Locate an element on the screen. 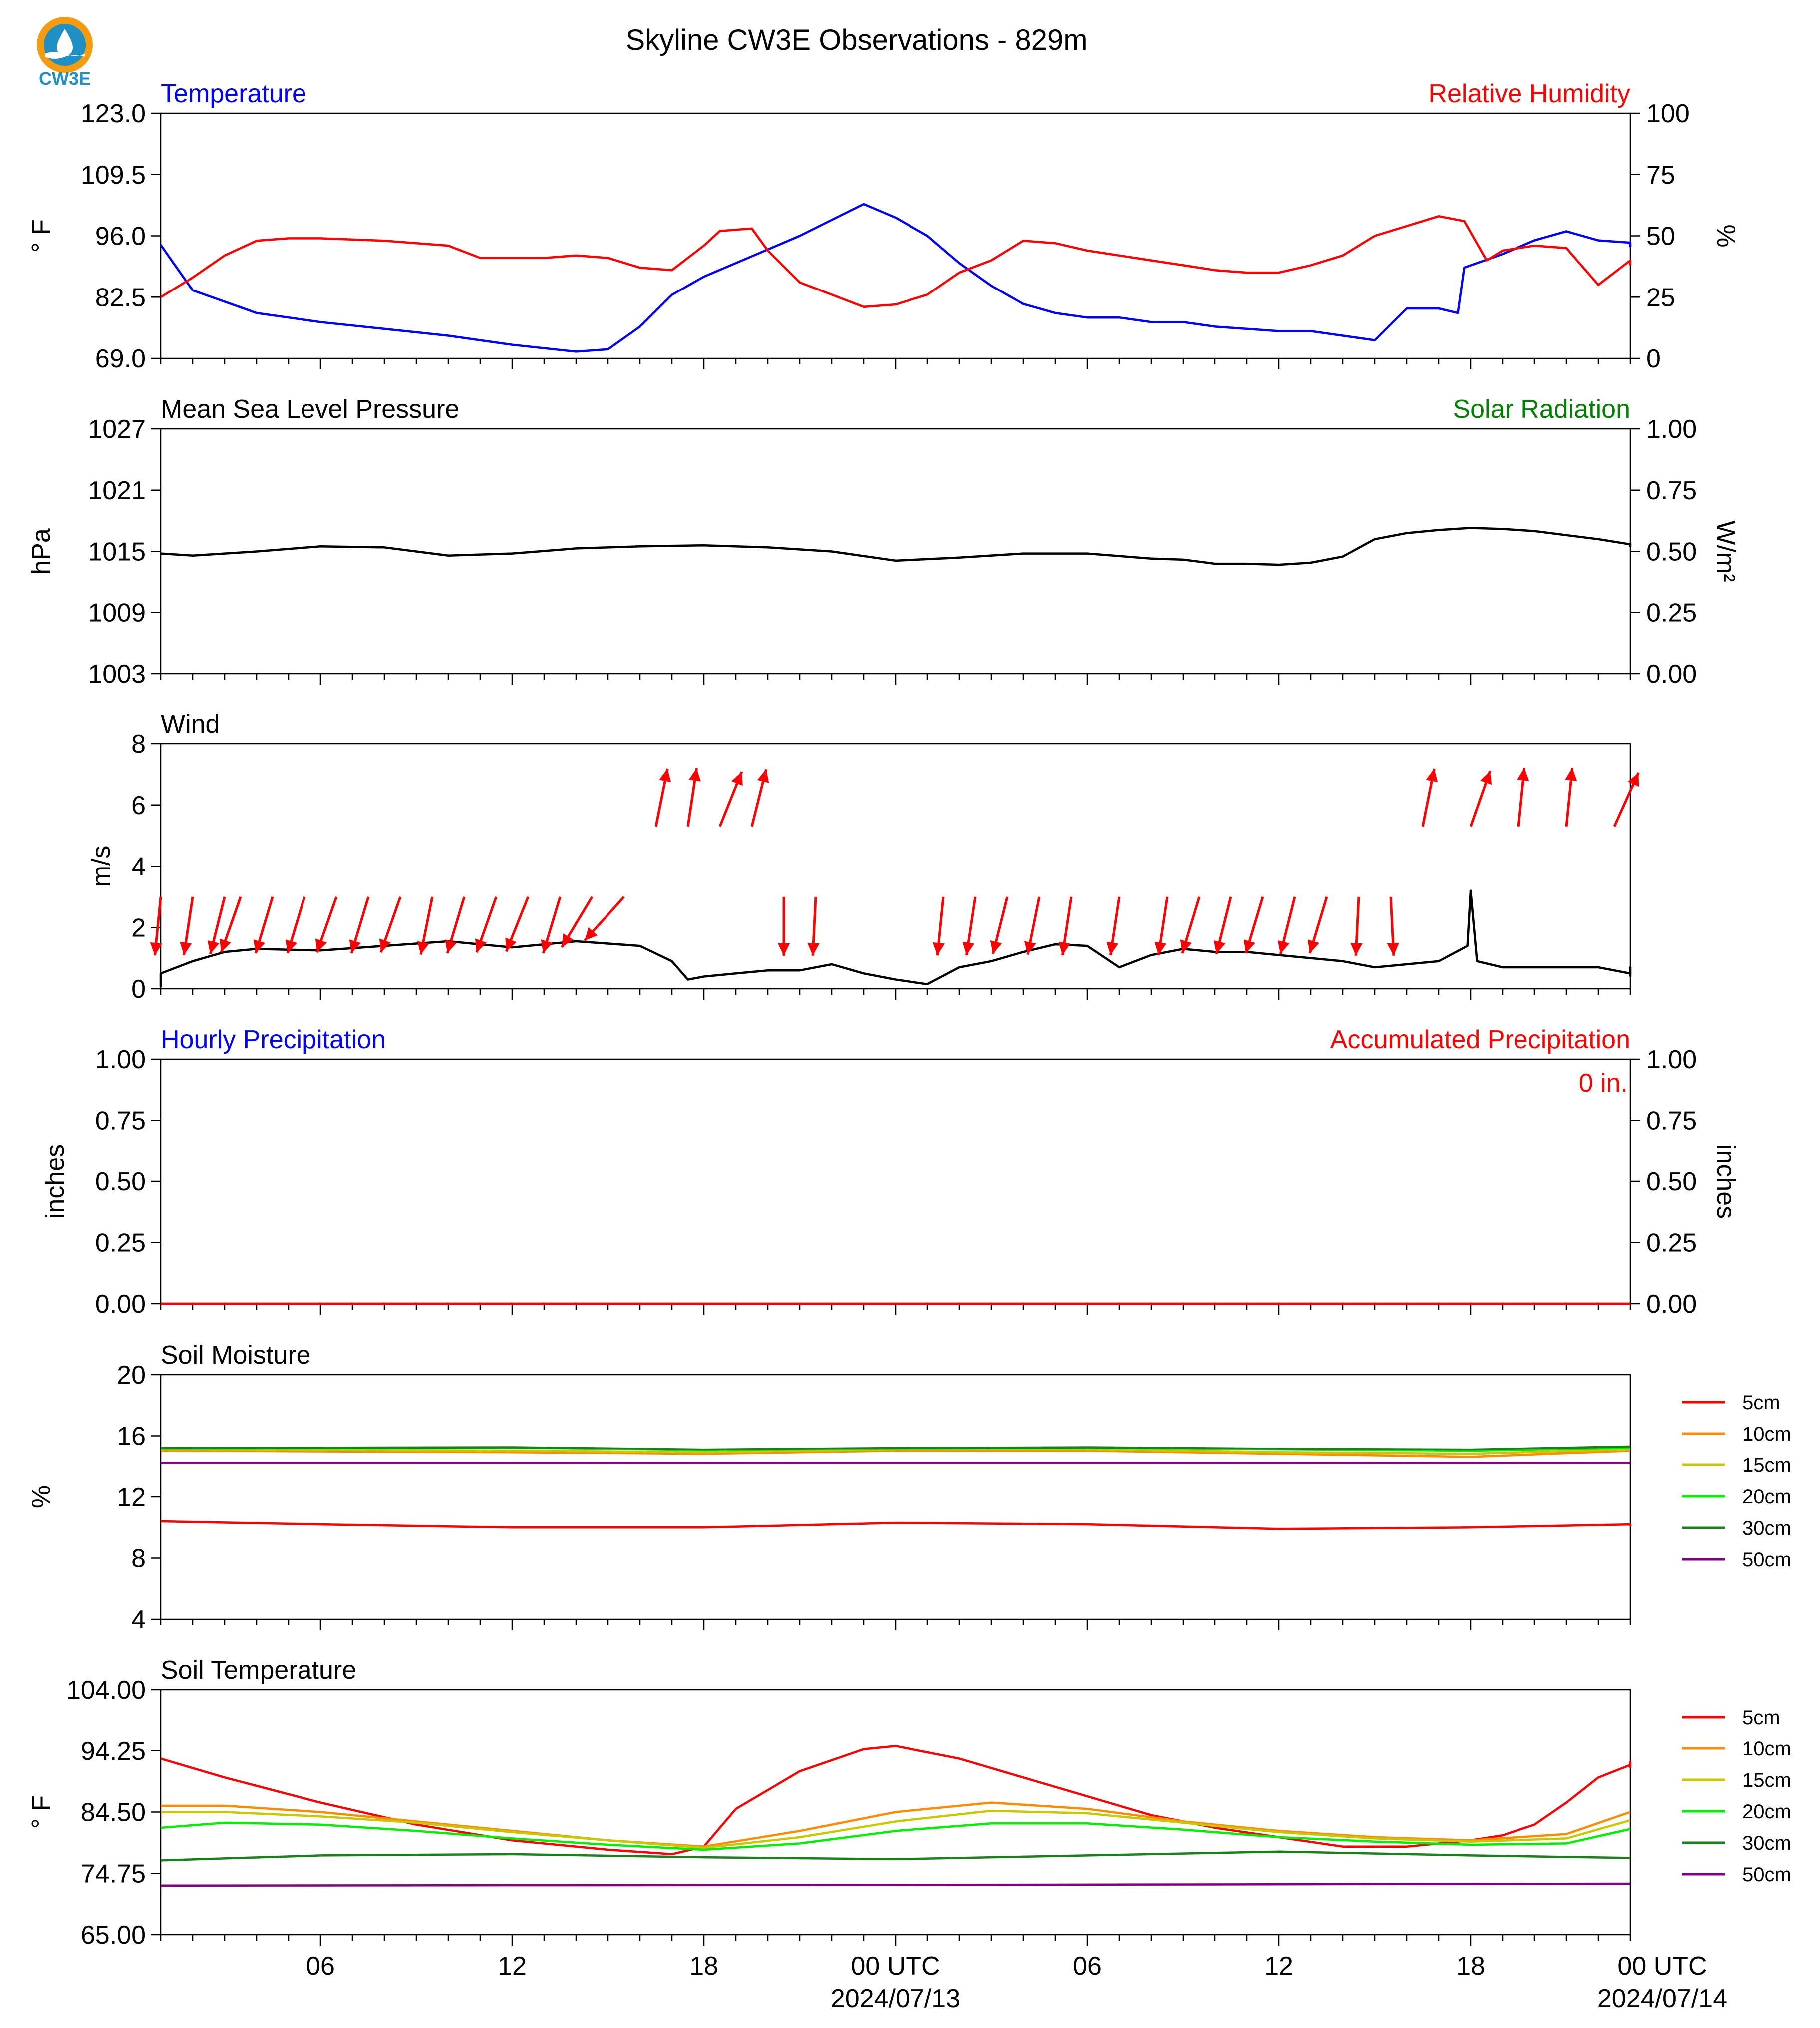 Image resolution: width=1820 pixels, height=2028 pixels. y2-tick-label: 50 is located at coordinates (1660, 236).